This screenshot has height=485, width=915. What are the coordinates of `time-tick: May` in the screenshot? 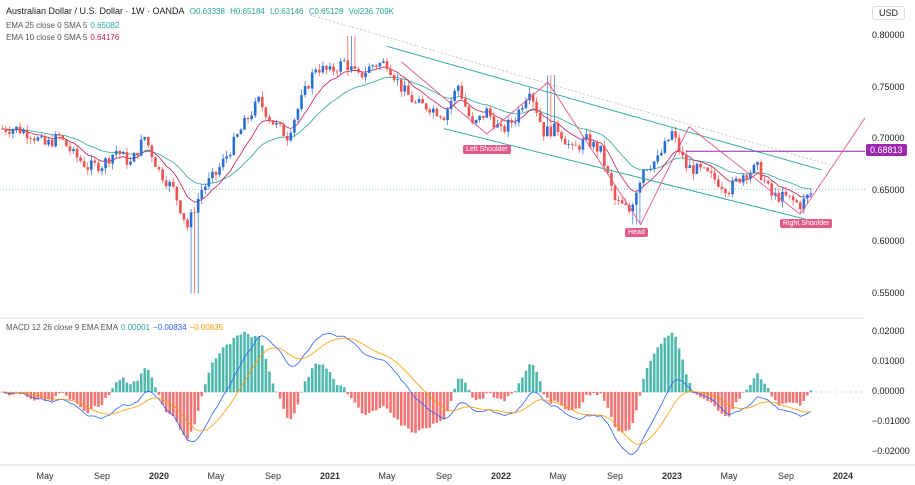 It's located at (216, 476).